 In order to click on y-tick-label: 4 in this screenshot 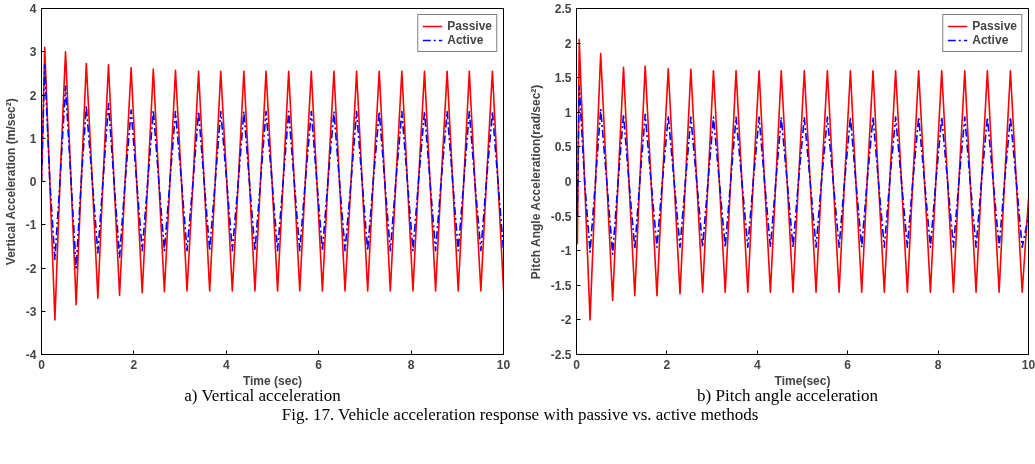, I will do `click(33, 9)`.